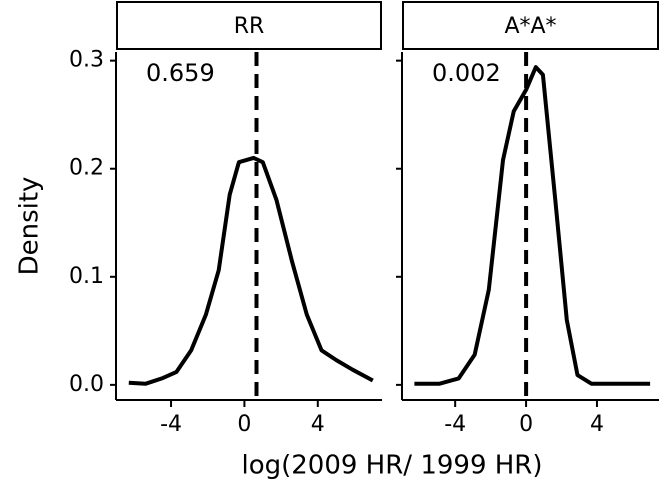 This screenshot has height=489, width=659. I want to click on annotation: 0.659, so click(180, 73).